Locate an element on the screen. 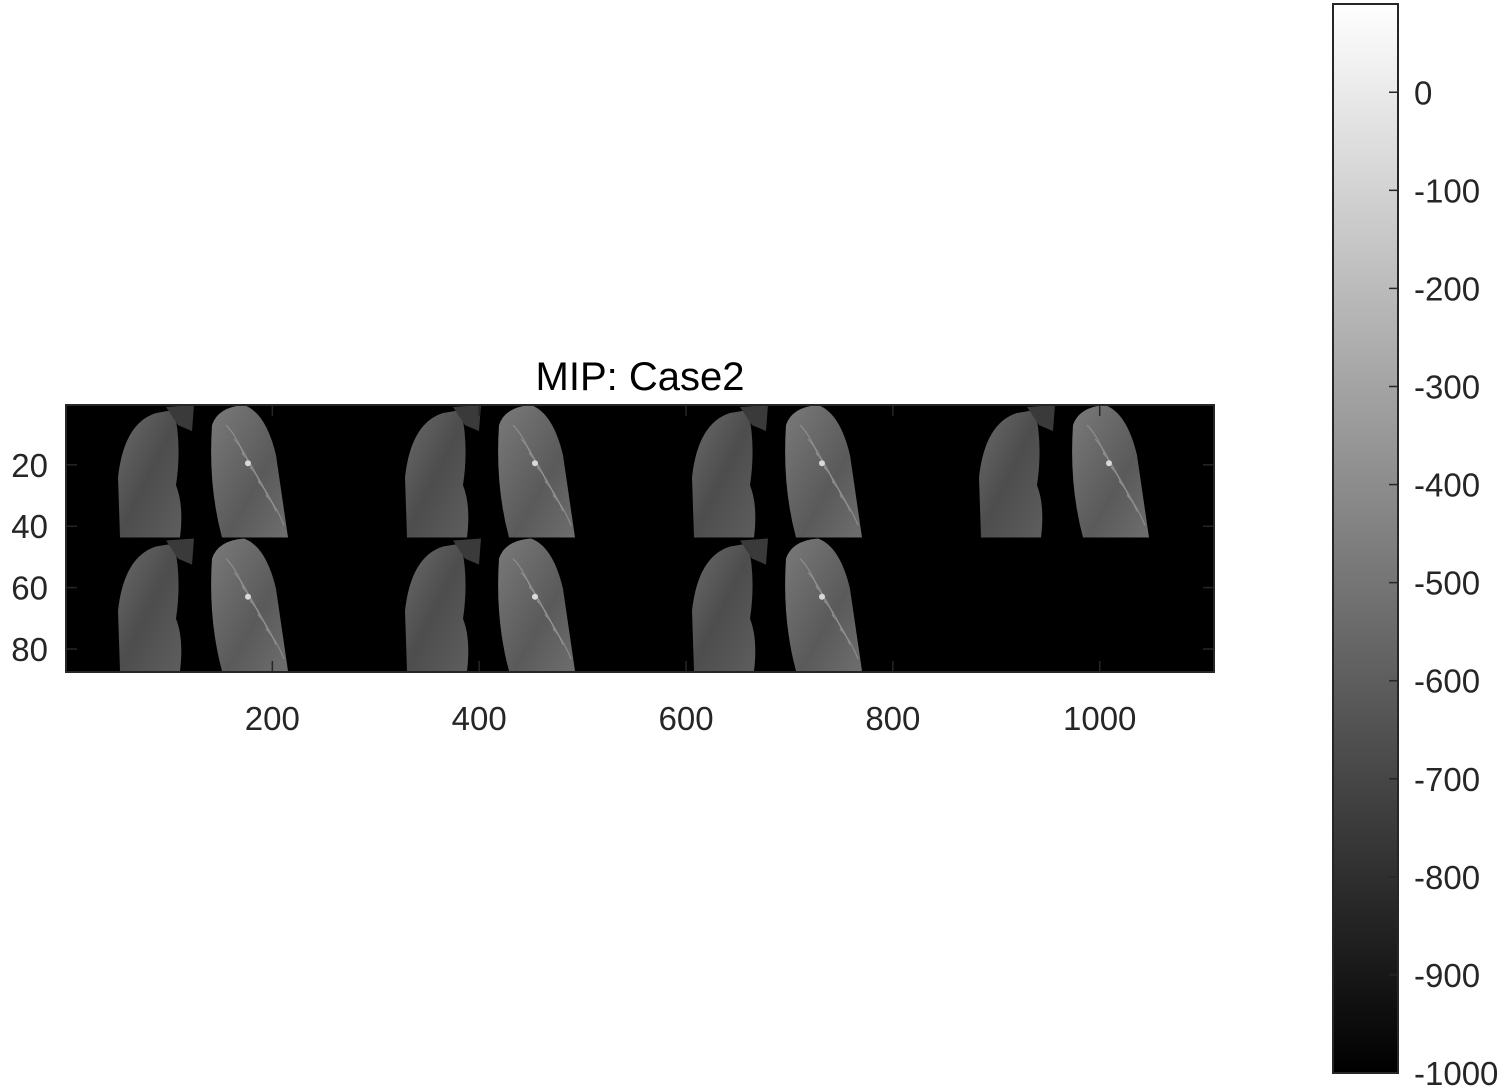 The height and width of the screenshot is (1091, 1512). y-tick-label: 40 is located at coordinates (29, 526).